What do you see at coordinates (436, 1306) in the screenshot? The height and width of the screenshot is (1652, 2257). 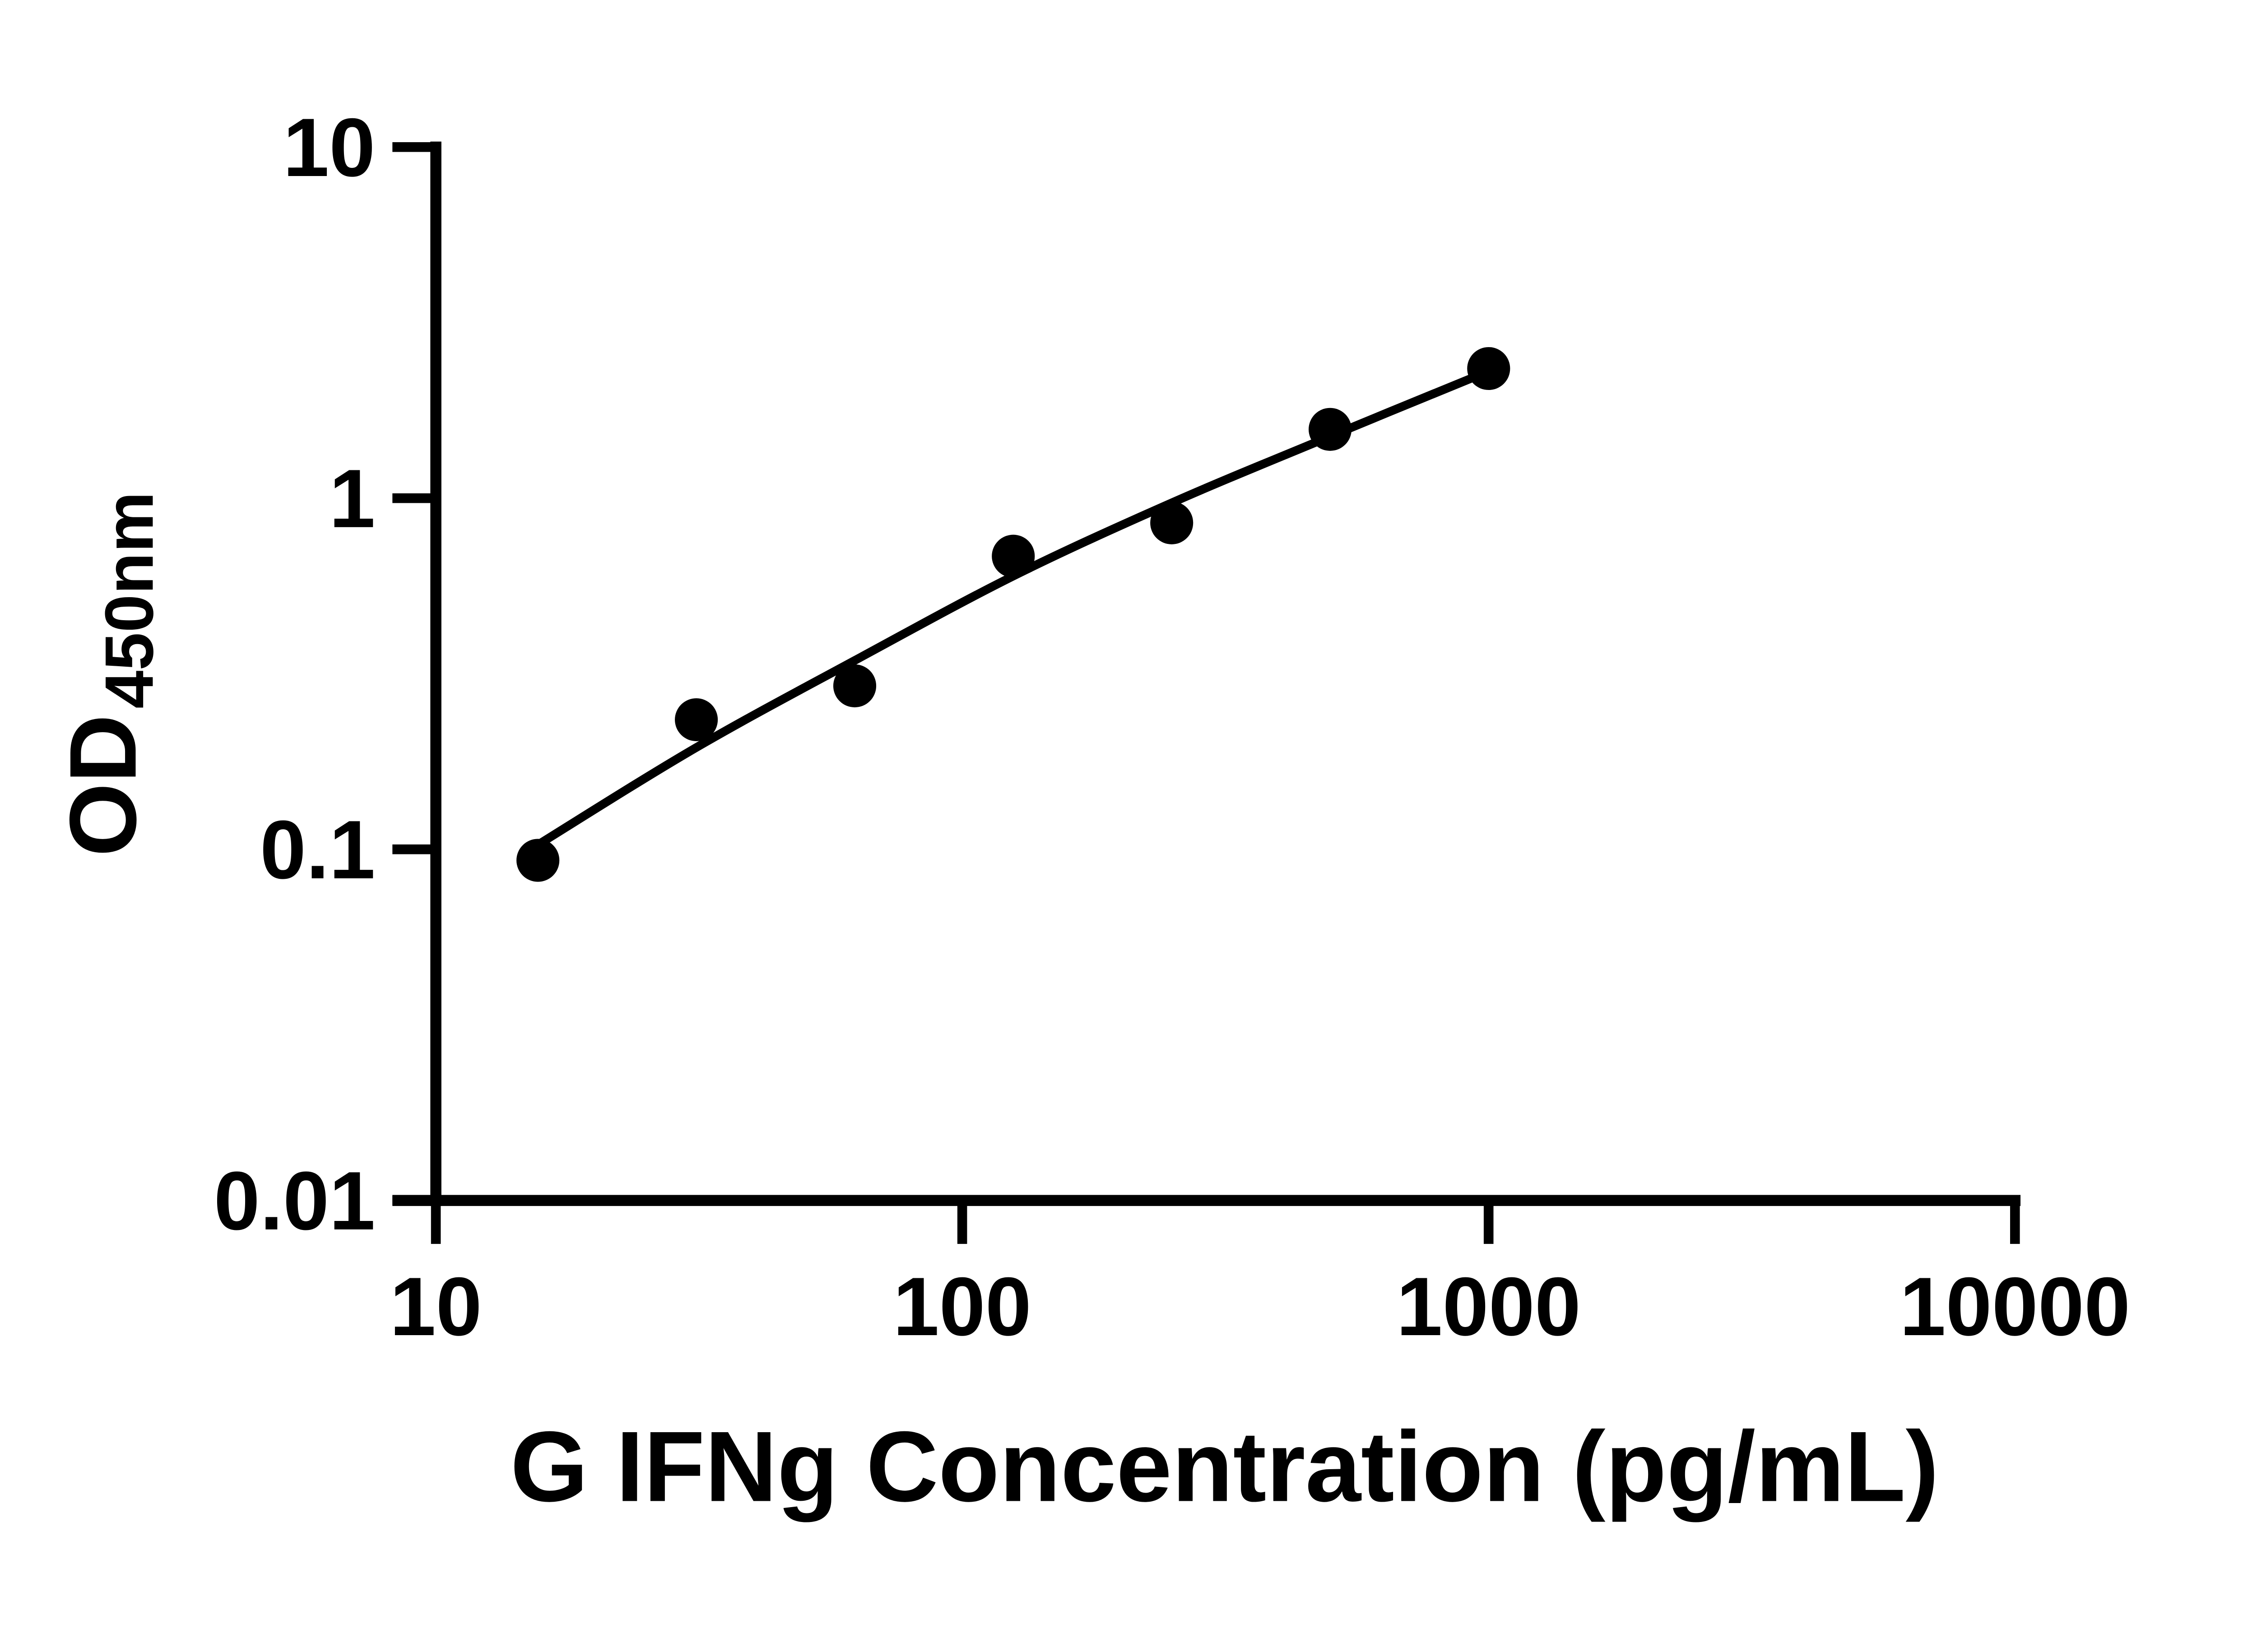 I see `x-tick-label: 10` at bounding box center [436, 1306].